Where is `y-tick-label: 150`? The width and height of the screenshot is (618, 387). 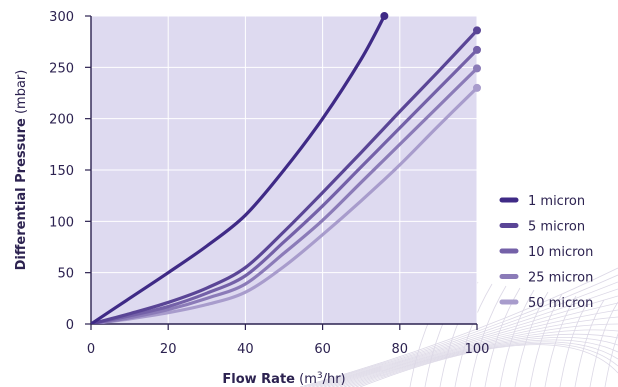
y-tick-label: 150 is located at coordinates (61, 171).